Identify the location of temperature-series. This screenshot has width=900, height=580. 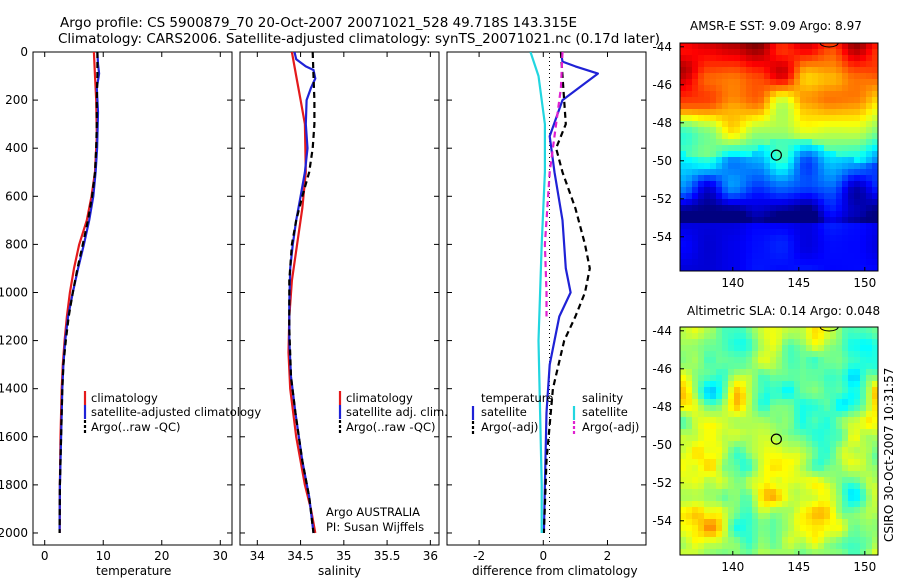
(79, 293).